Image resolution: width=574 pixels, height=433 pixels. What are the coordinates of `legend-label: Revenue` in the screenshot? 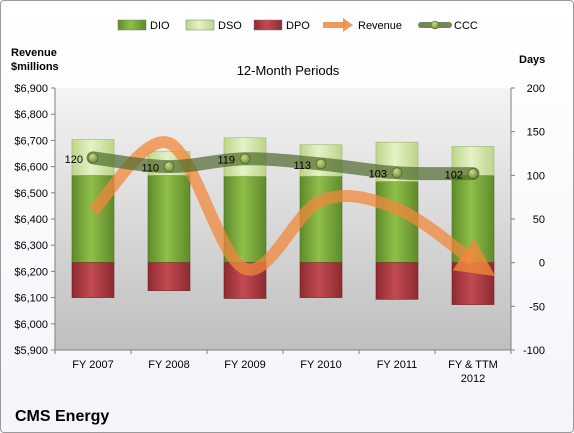 It's located at (380, 26).